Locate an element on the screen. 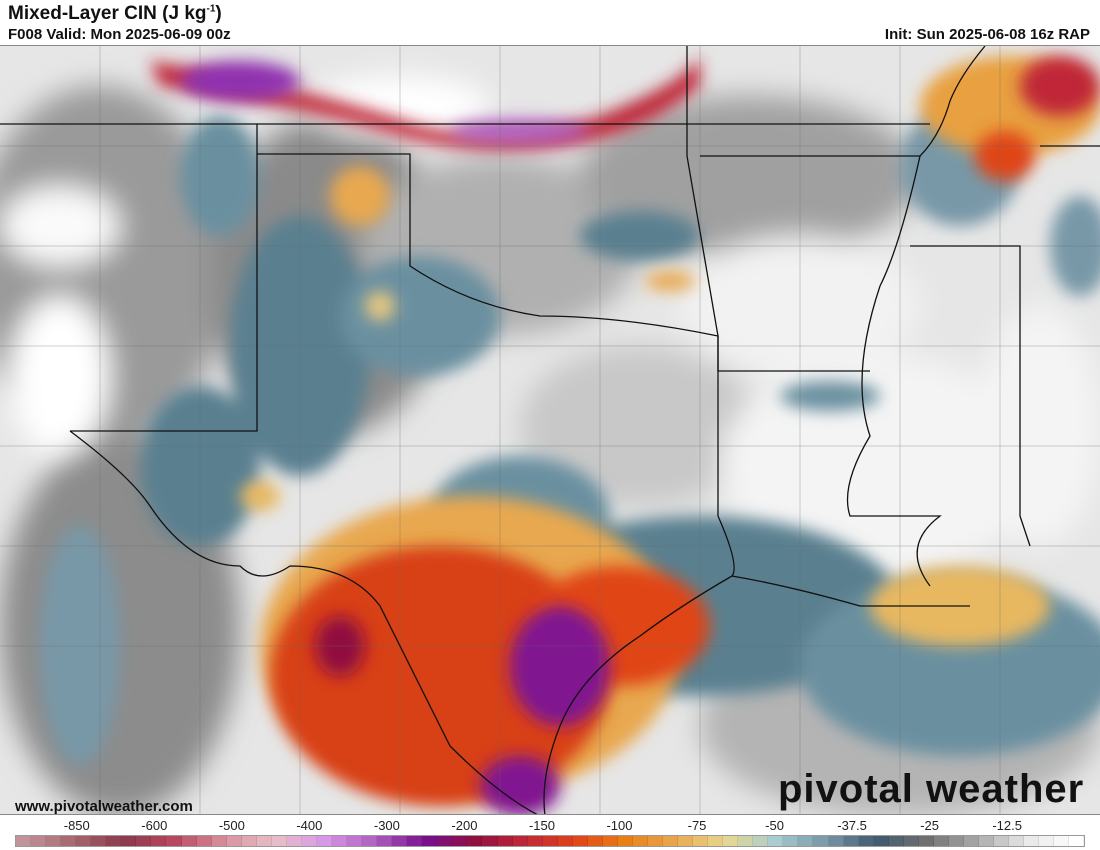 The height and width of the screenshot is (850, 1100). colorbar-tick-label: -100 is located at coordinates (619, 825).